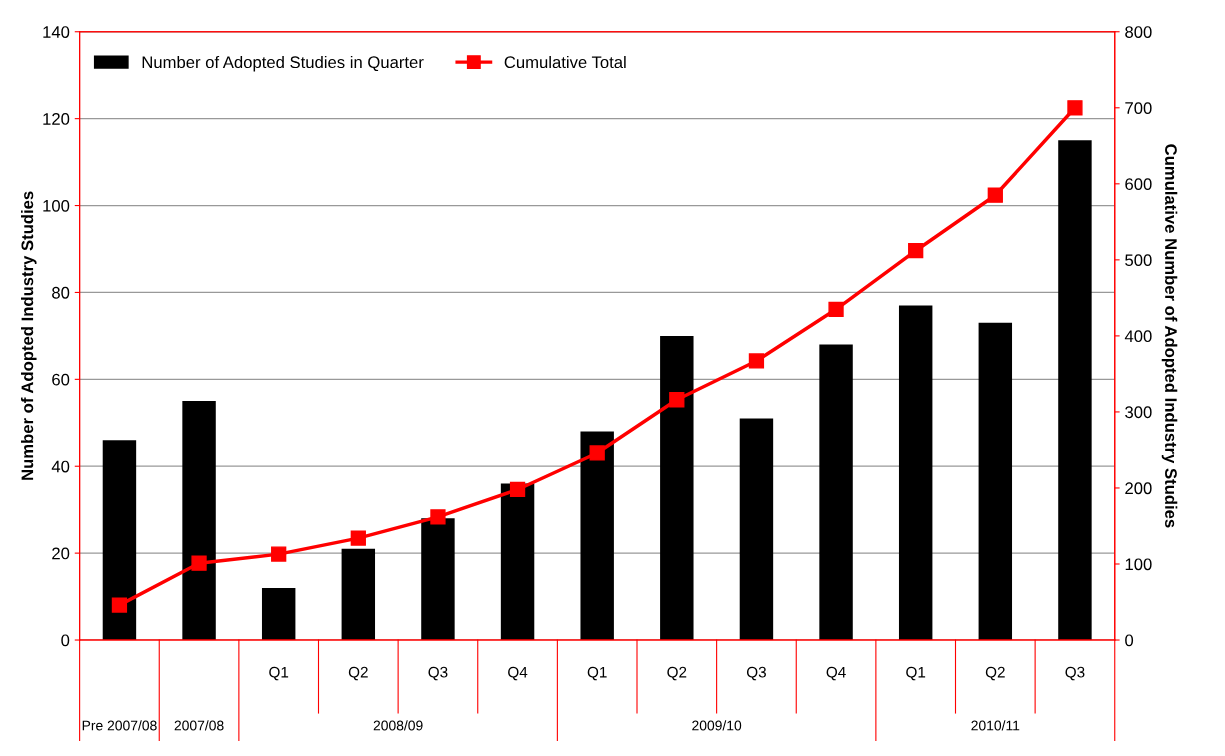 The width and height of the screenshot is (1225, 756). I want to click on legend-label: Number of Adopted Studies in Quarter, so click(283, 63).